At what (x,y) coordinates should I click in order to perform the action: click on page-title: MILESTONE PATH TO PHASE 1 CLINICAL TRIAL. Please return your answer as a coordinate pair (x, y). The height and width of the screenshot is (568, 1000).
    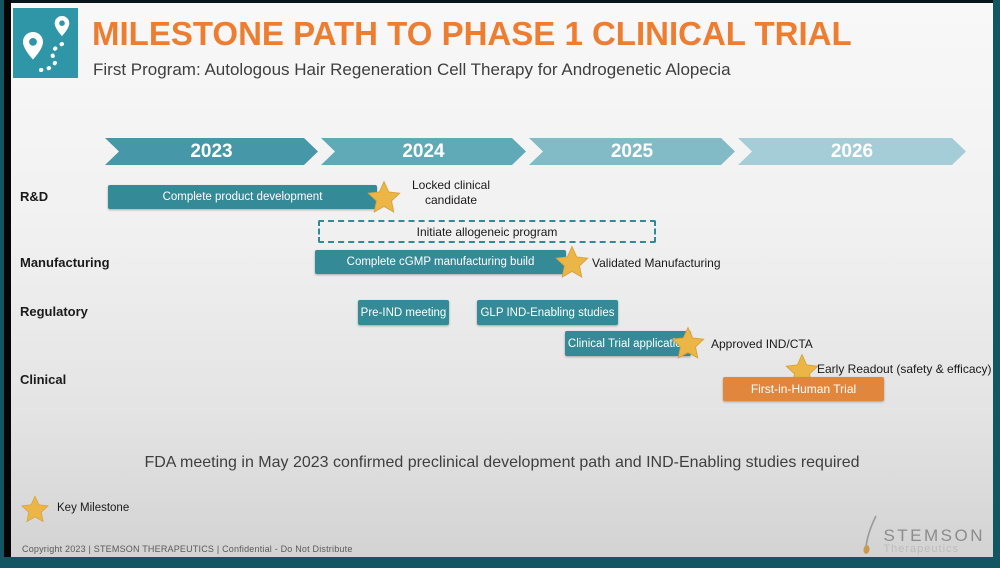
    Looking at the image, I should click on (472, 33).